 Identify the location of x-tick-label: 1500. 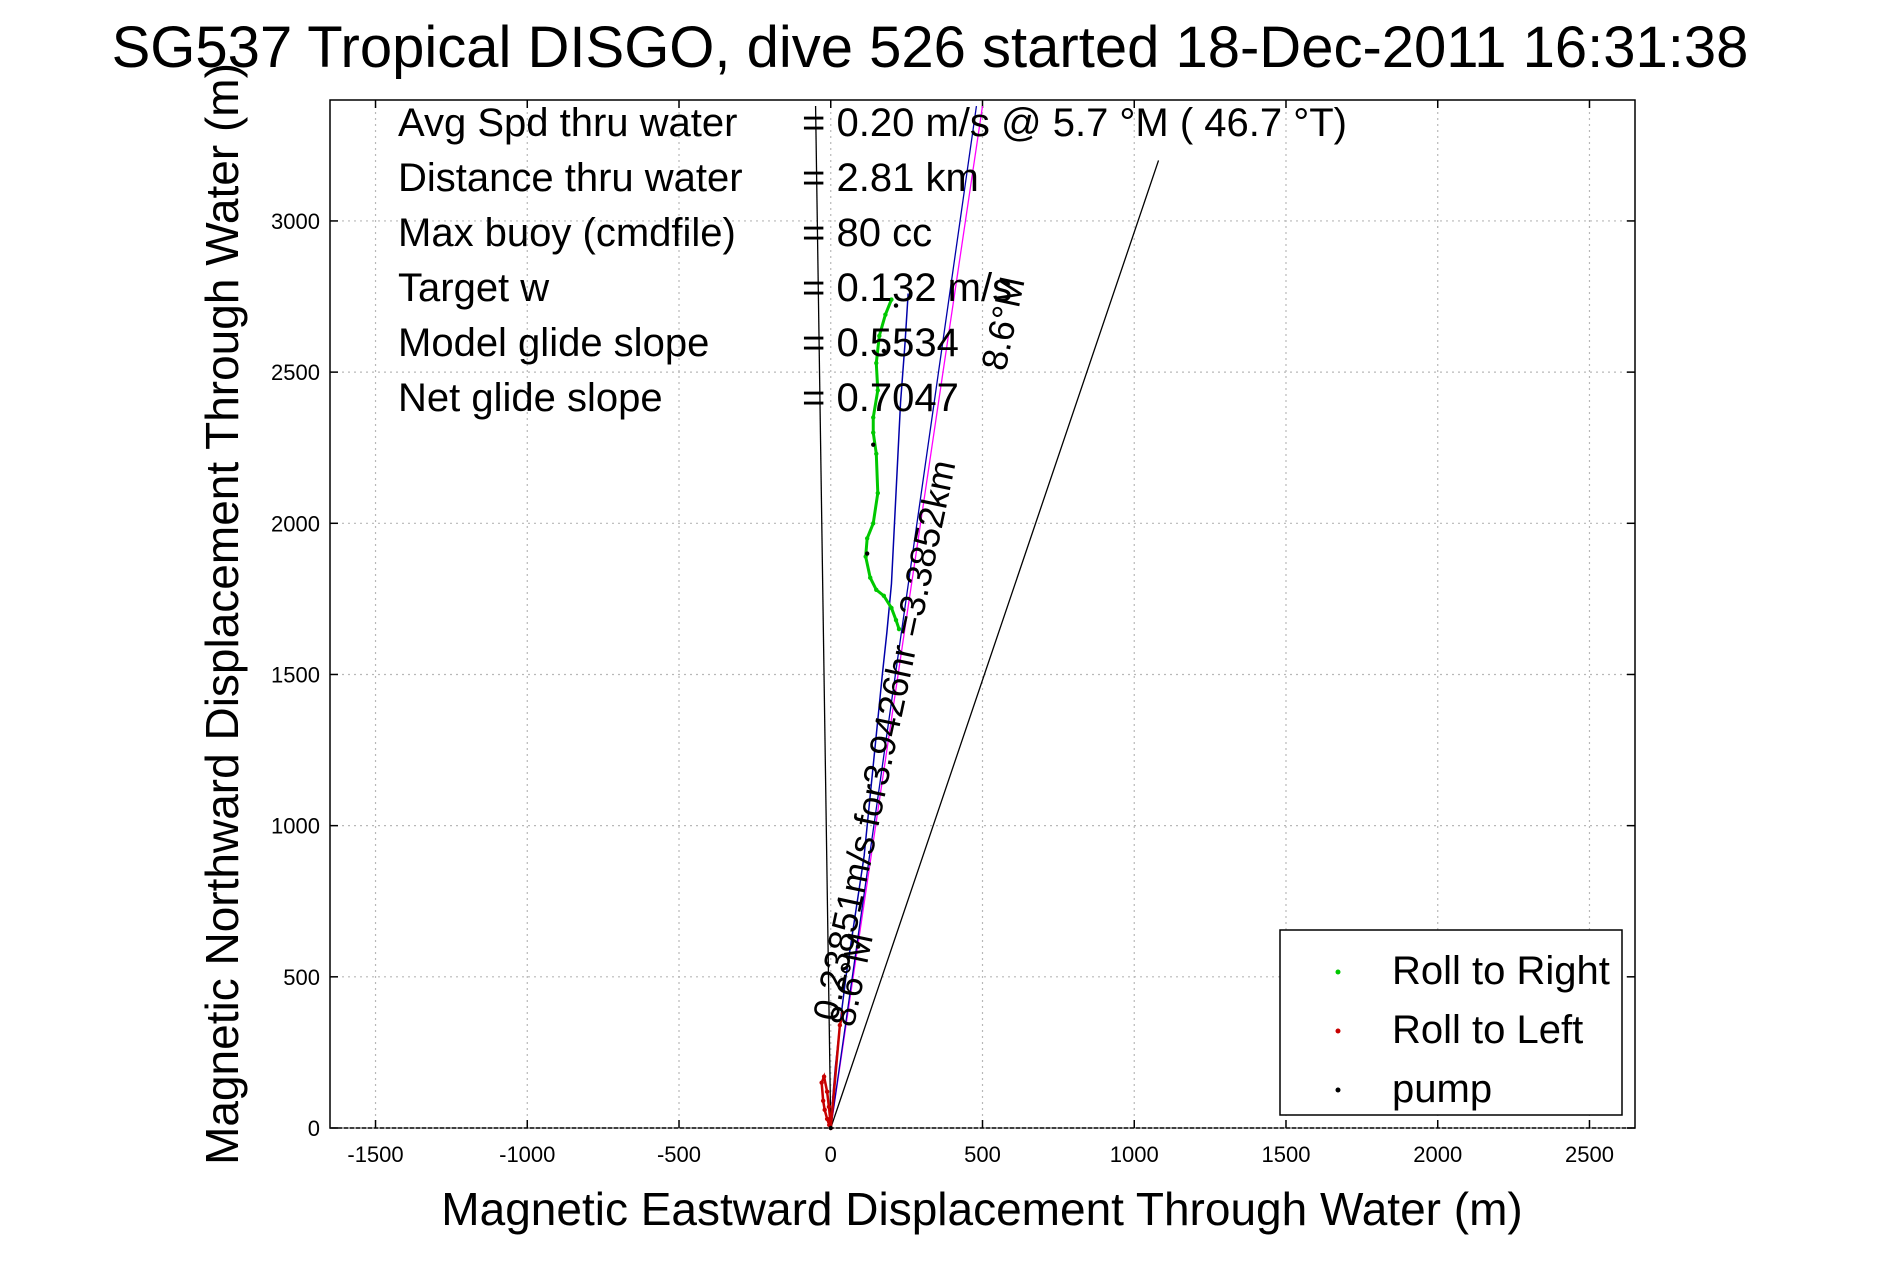
(1286, 1154).